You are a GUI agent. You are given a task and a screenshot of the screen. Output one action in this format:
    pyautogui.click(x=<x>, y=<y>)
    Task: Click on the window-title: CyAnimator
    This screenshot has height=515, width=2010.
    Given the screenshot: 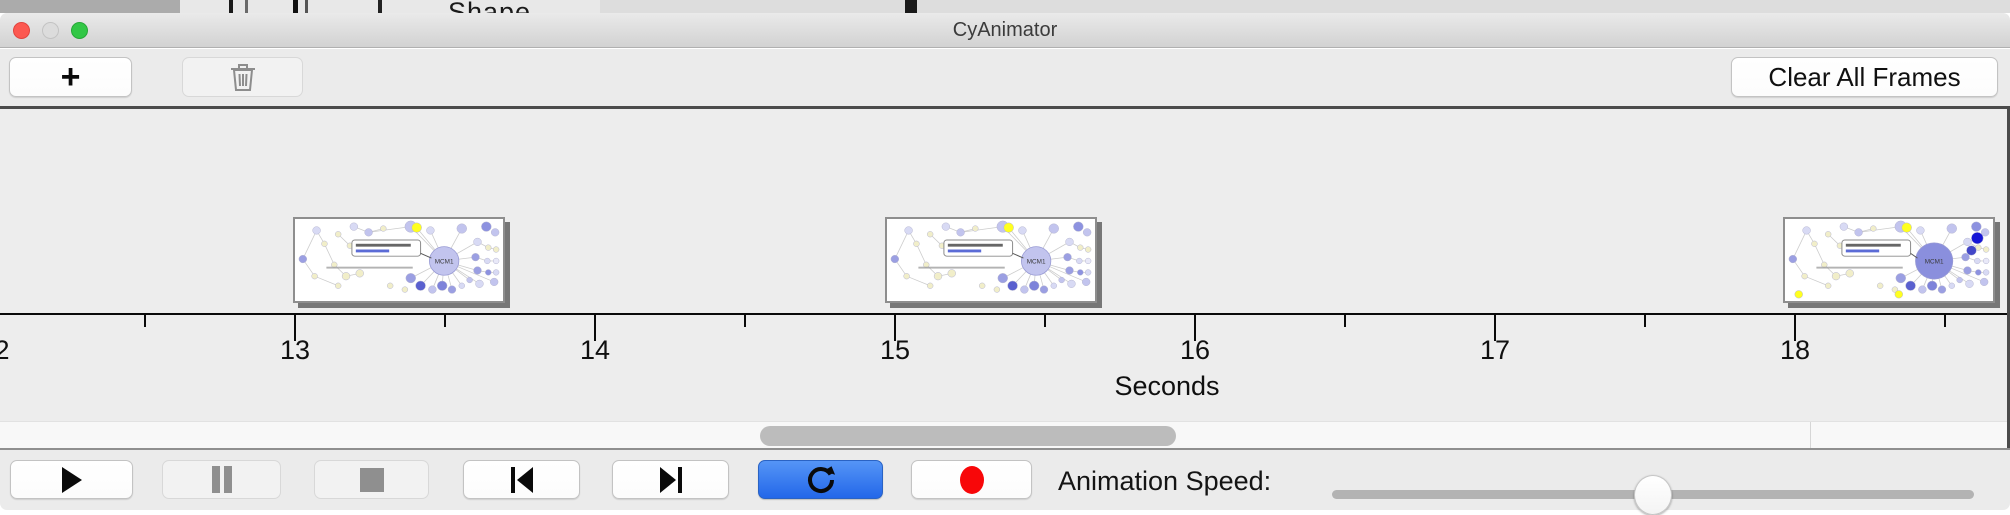 What is the action you would take?
    pyautogui.click(x=1005, y=30)
    